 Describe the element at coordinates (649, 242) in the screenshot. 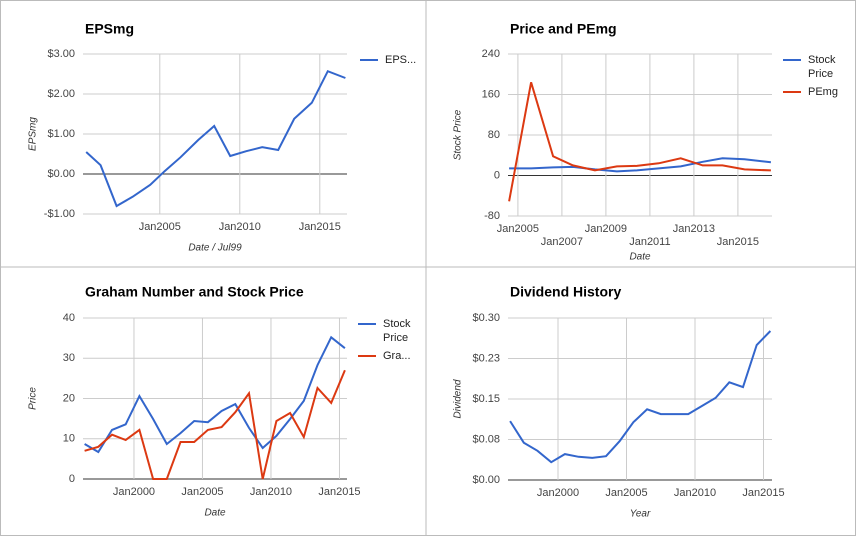

I see `x-tick-label: Jan2011` at that location.